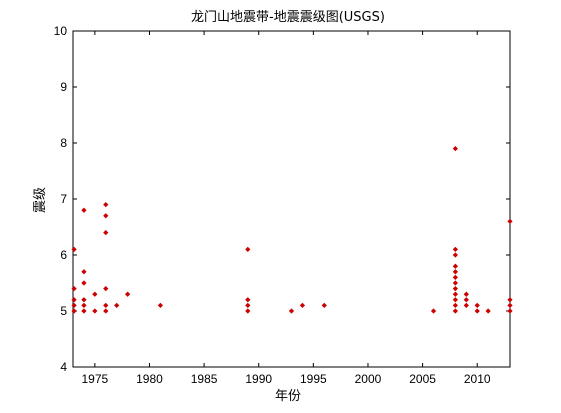  What do you see at coordinates (313, 379) in the screenshot?
I see `x-tick-label: 1995` at bounding box center [313, 379].